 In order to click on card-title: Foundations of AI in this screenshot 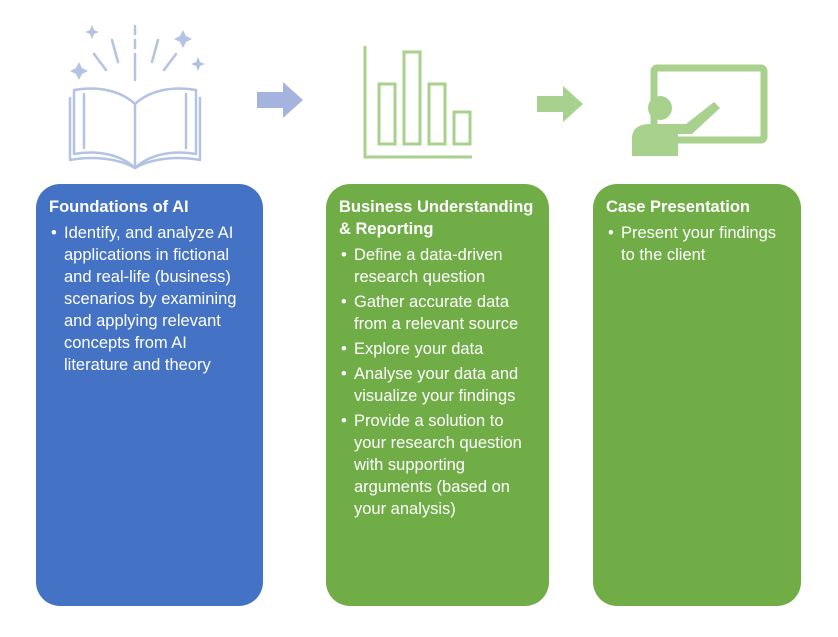, I will do `click(119, 207)`.